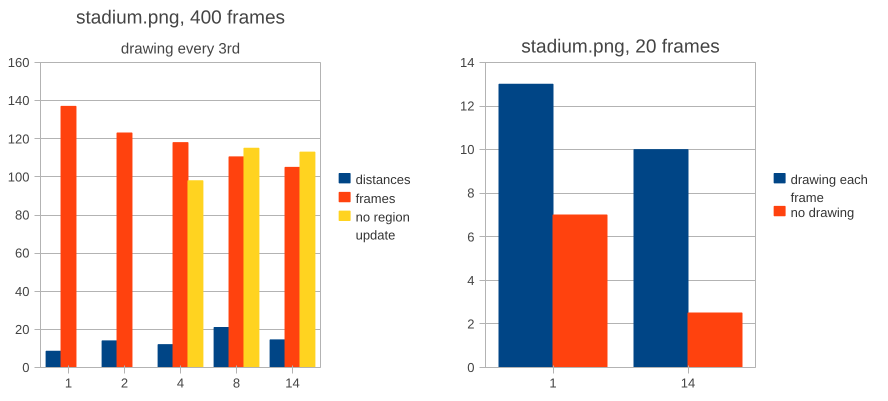  I want to click on chart-subtitle: drawing every 3rd, so click(180, 49).